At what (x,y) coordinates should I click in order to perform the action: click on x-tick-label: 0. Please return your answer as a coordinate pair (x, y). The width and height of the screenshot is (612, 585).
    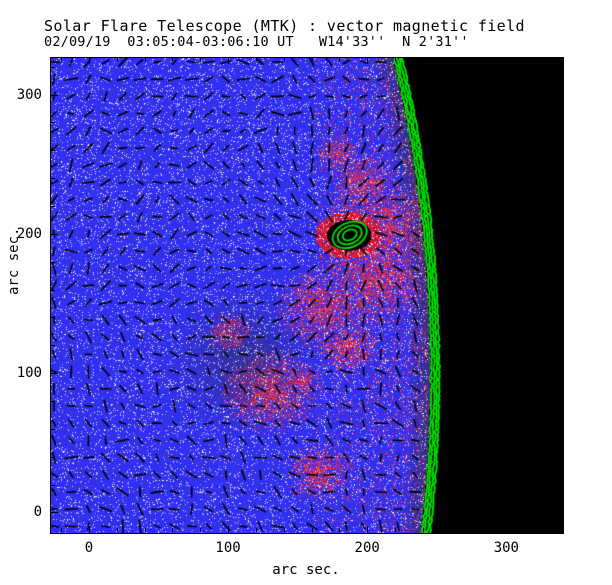
    Looking at the image, I should click on (89, 548).